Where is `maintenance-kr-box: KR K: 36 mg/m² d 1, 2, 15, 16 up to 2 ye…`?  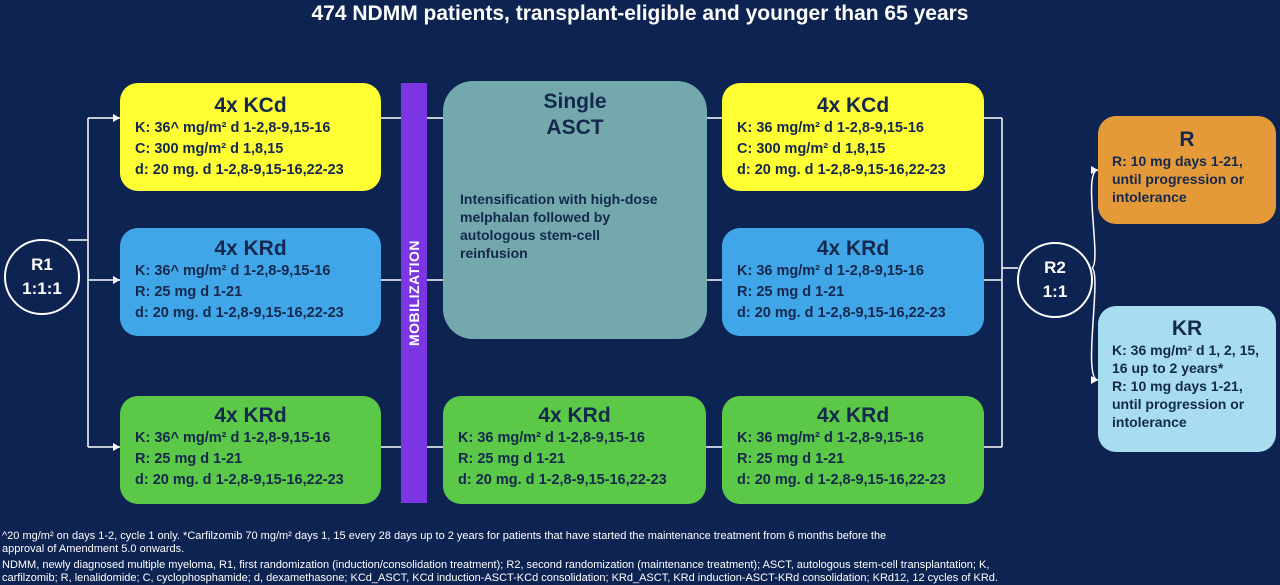
maintenance-kr-box: KR K: 36 mg/m² d 1, 2, 15, 16 up to 2 ye… is located at coordinates (1187, 379).